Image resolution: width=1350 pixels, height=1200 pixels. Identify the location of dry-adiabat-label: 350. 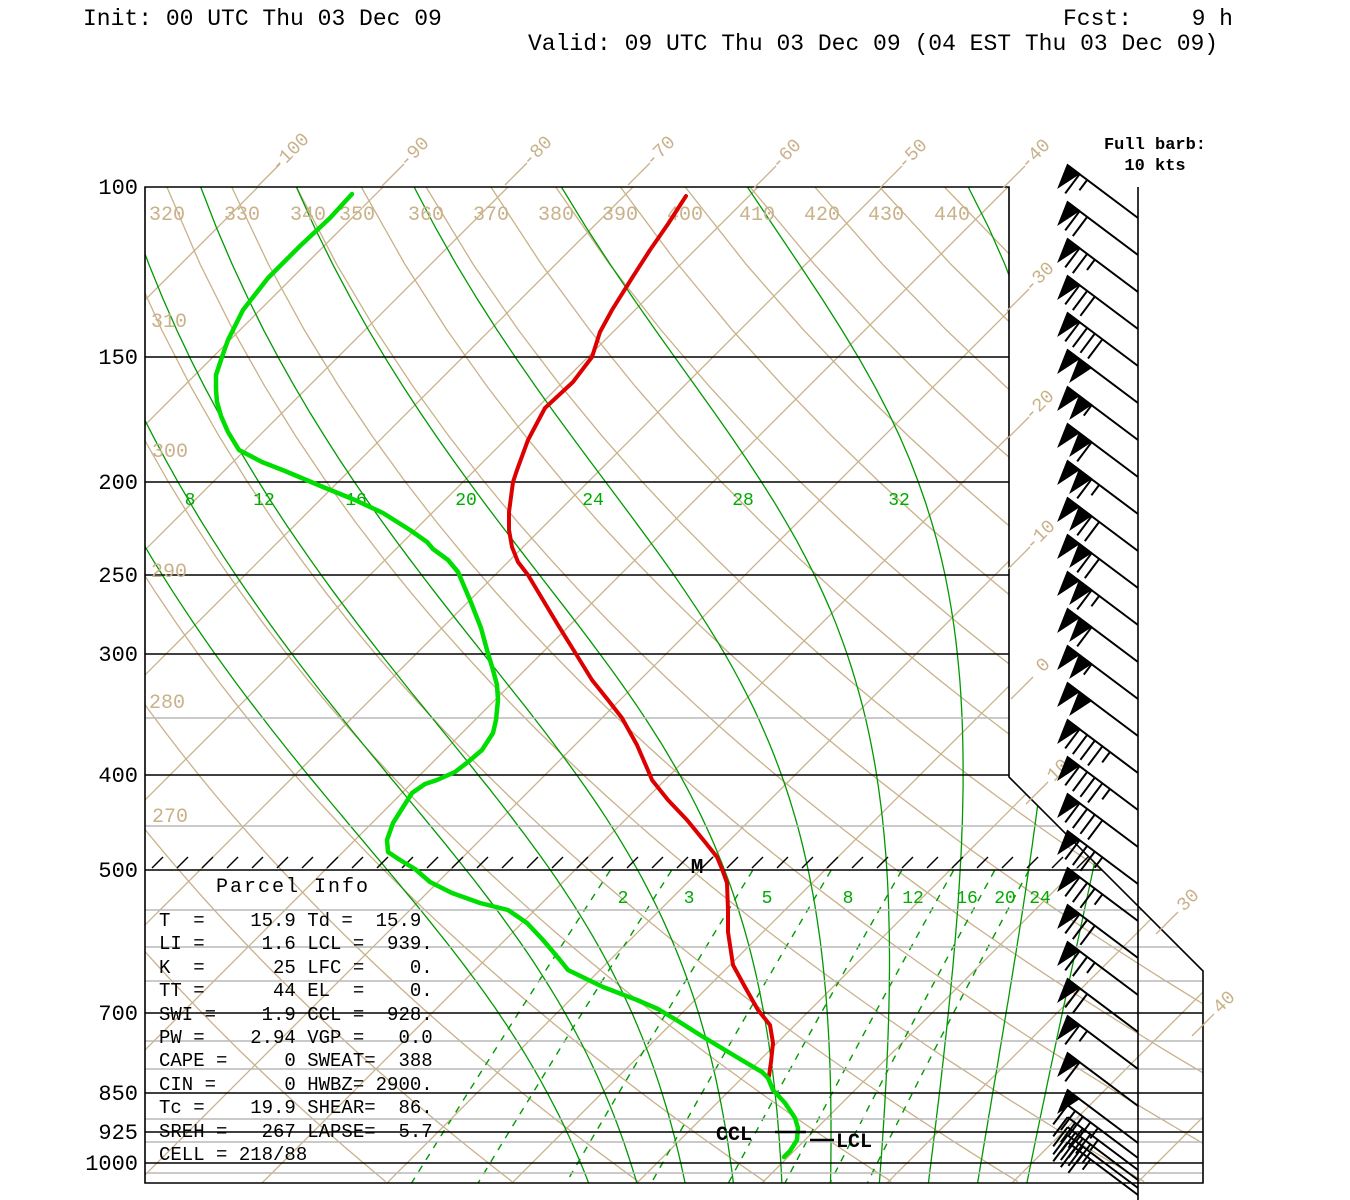
(357, 215).